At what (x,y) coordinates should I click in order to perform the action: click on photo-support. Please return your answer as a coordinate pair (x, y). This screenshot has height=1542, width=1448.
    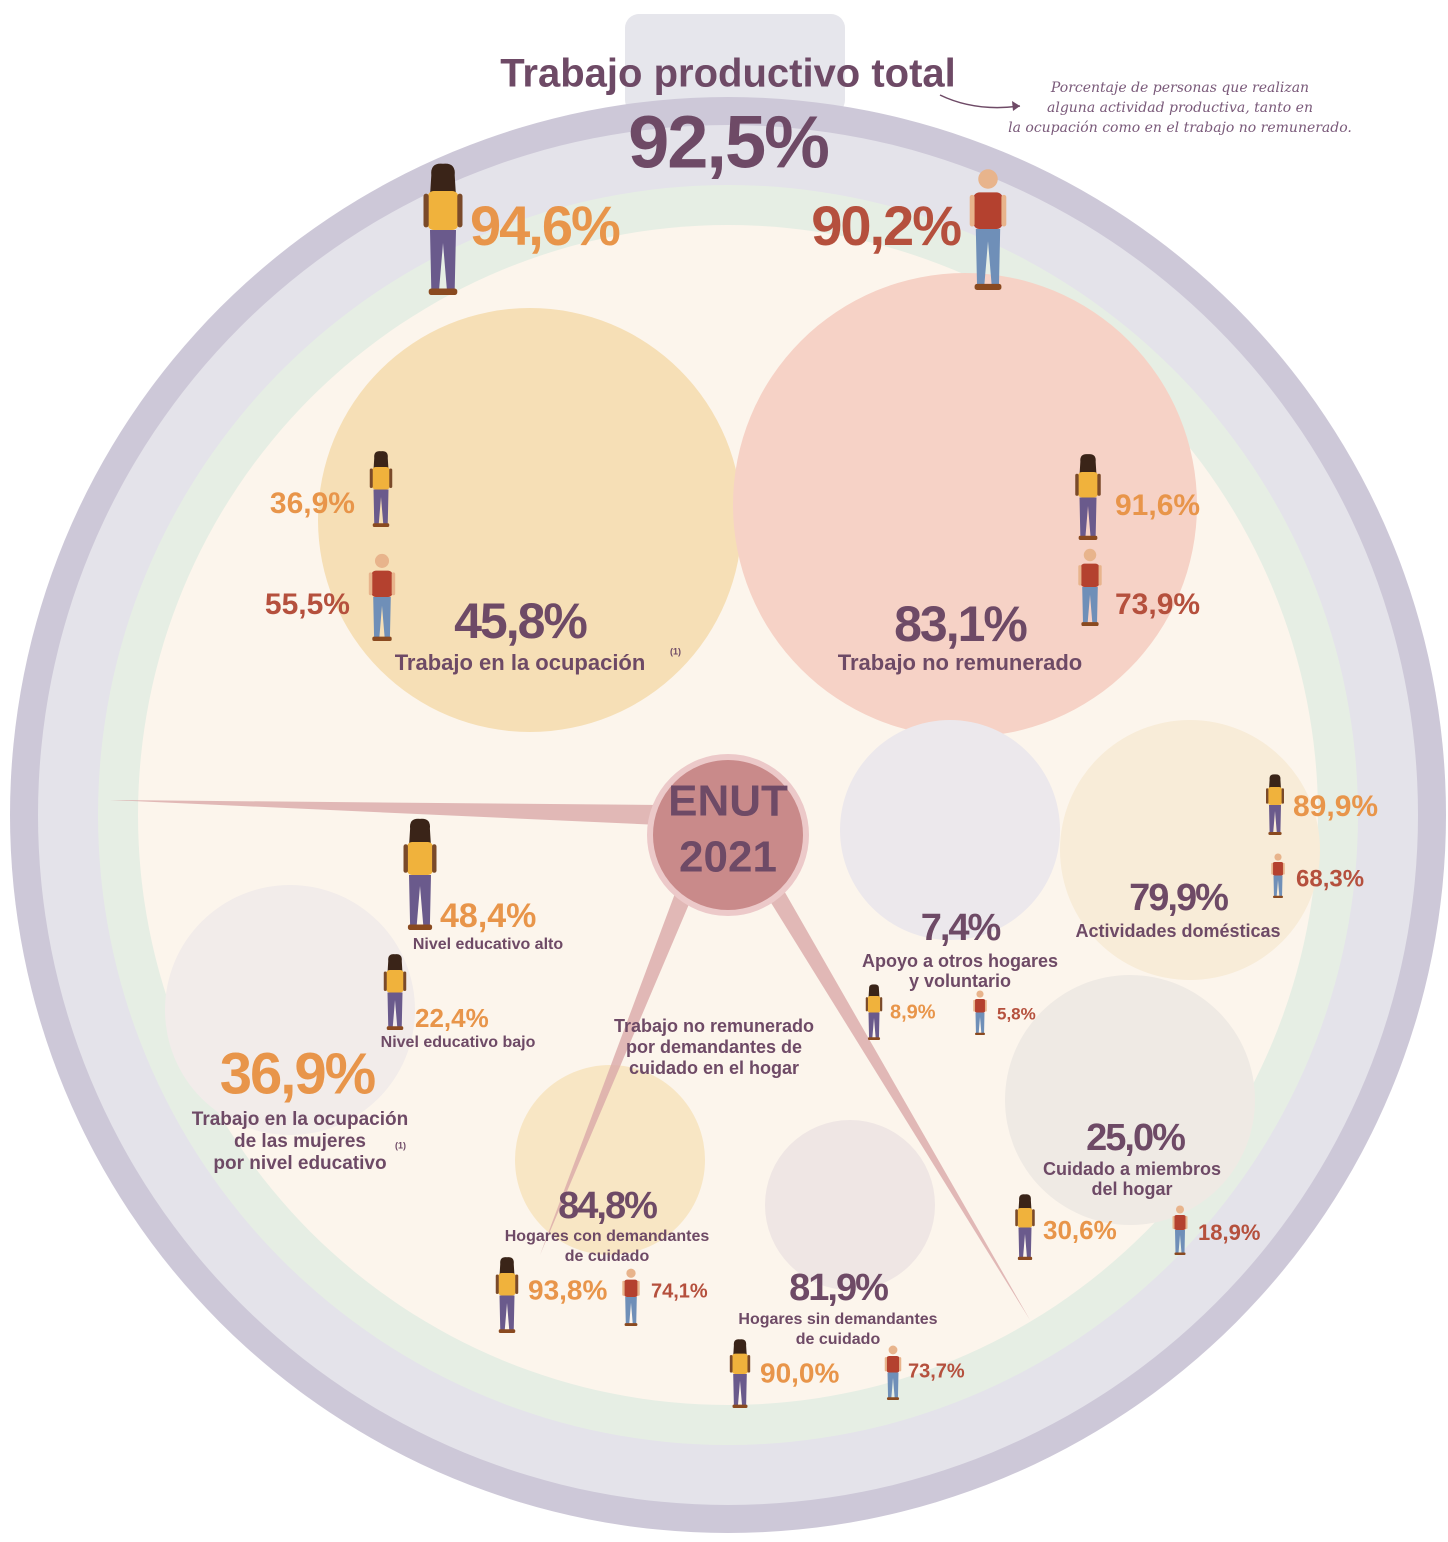
    Looking at the image, I should click on (950, 830).